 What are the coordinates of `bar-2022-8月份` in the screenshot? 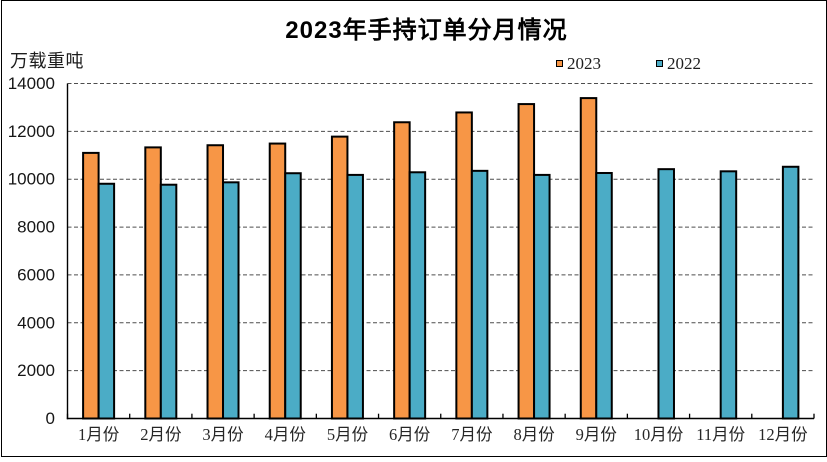 It's located at (542, 296).